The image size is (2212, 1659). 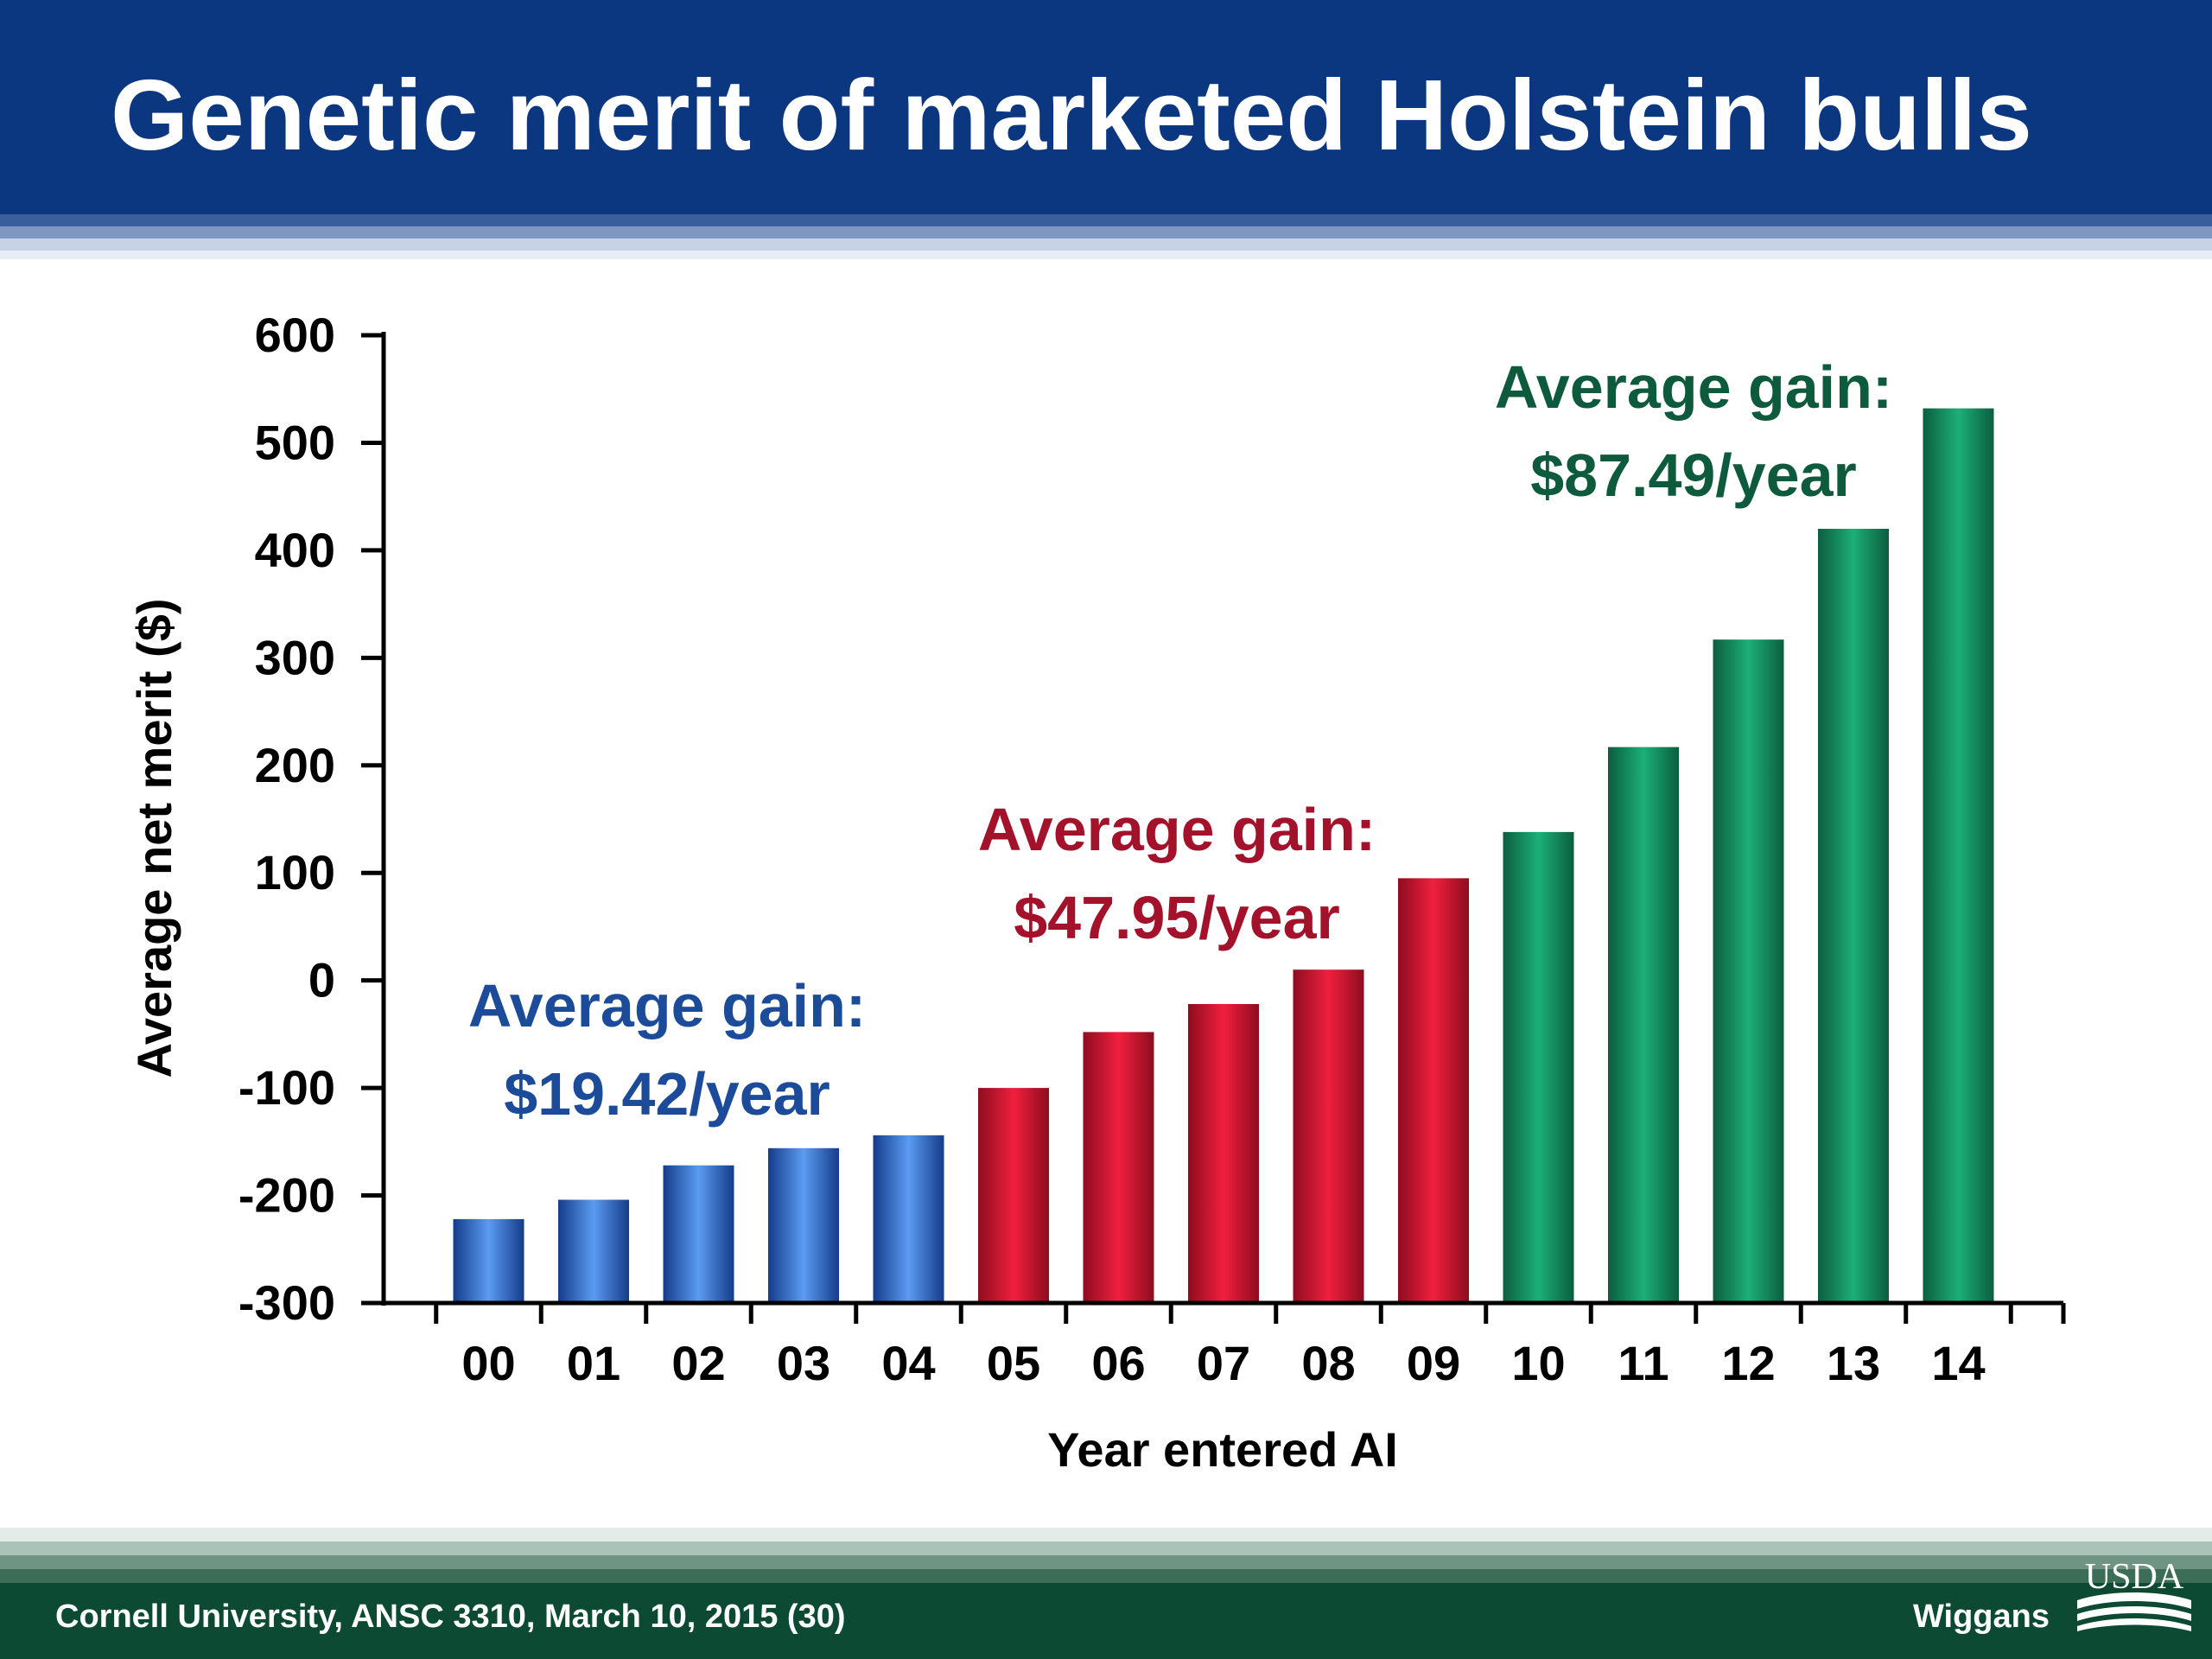 What do you see at coordinates (1433, 1363) in the screenshot?
I see `x-tick-label: 09` at bounding box center [1433, 1363].